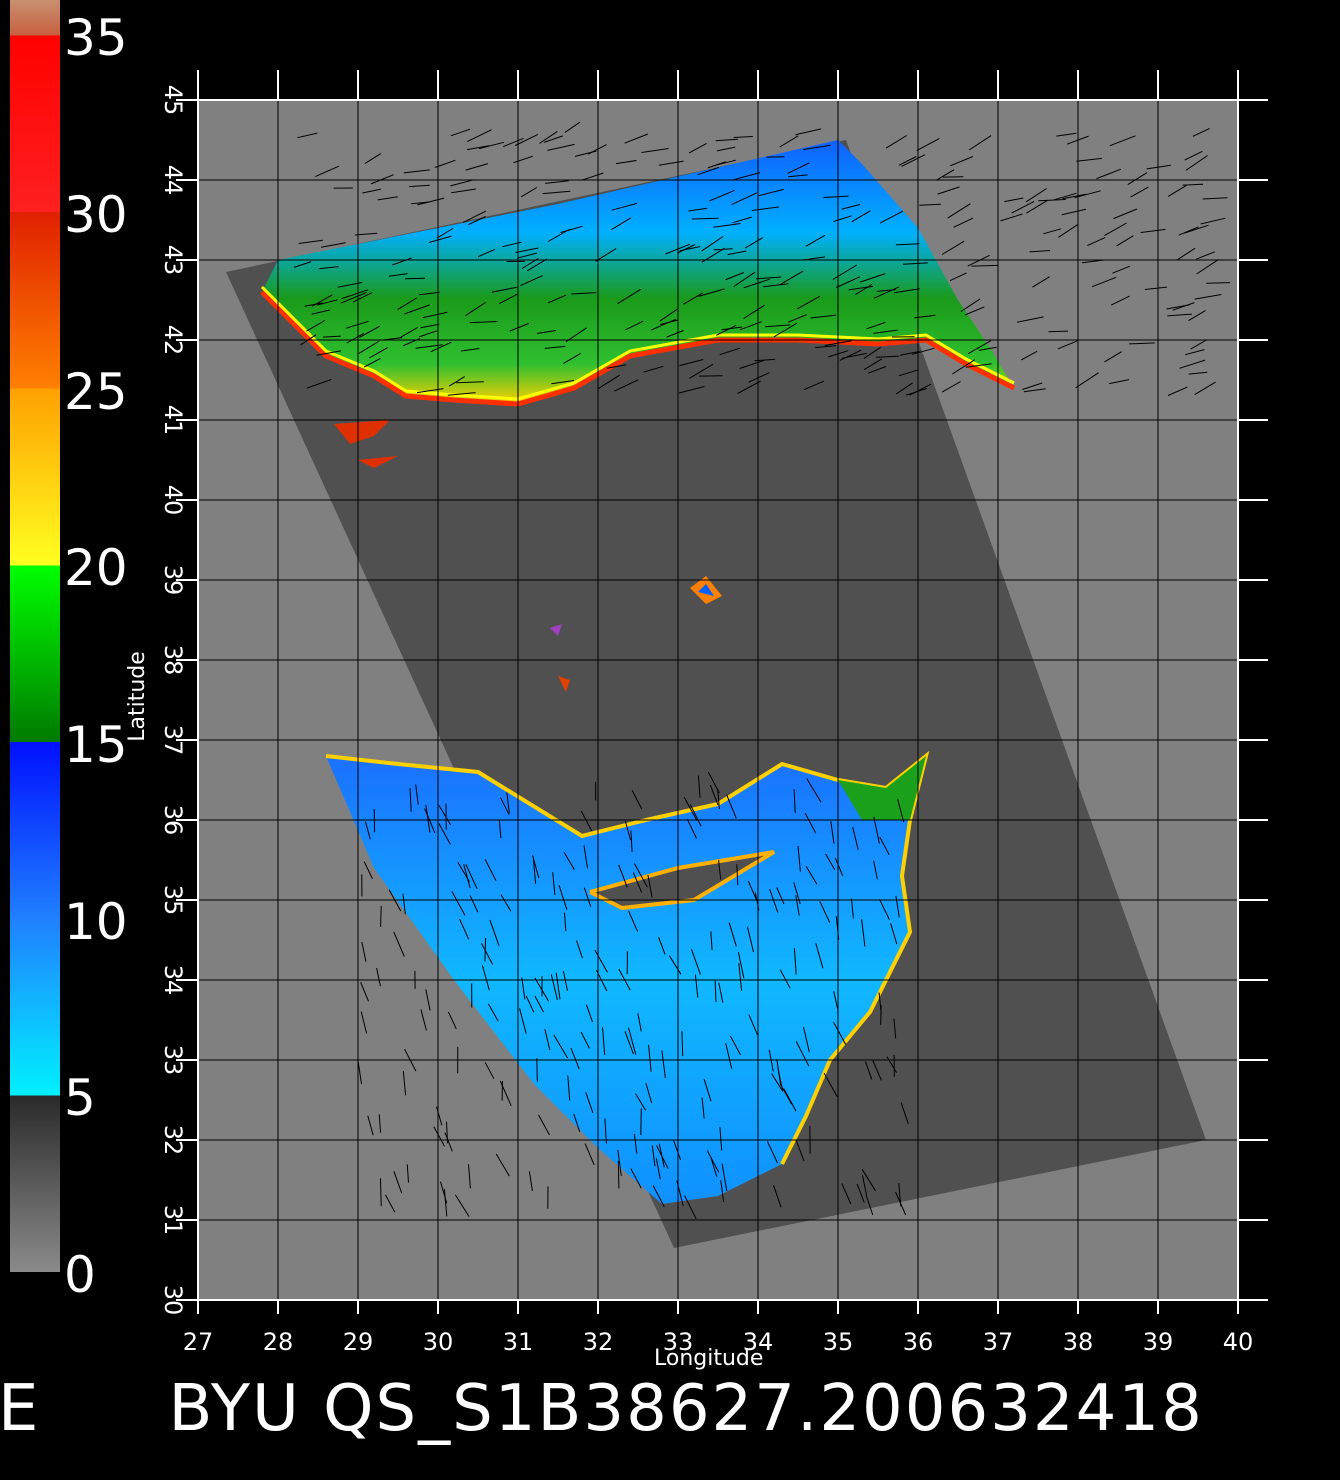 This screenshot has width=1340, height=1480. What do you see at coordinates (758, 1342) in the screenshot?
I see `x-tick-label: 34` at bounding box center [758, 1342].